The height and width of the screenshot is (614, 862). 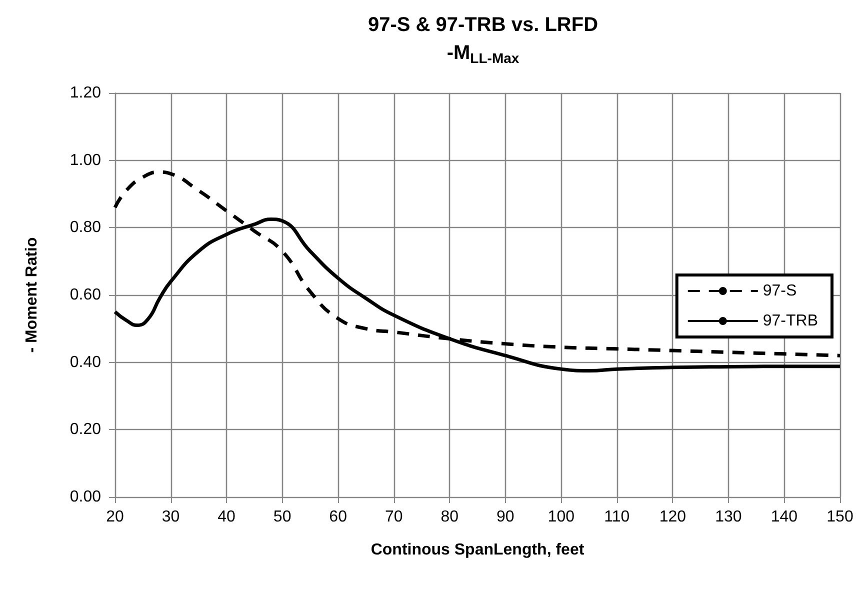 I want to click on legend-label: 97-S, so click(x=779, y=291).